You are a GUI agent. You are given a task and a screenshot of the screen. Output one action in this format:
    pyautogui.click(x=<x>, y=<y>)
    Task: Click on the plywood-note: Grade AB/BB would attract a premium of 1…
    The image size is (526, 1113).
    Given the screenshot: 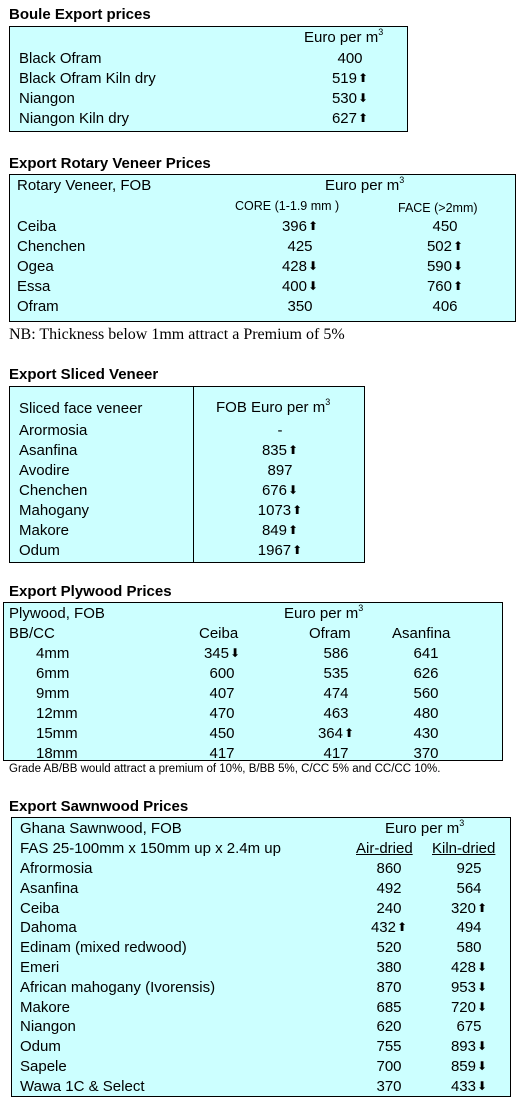 What is the action you would take?
    pyautogui.click(x=225, y=769)
    